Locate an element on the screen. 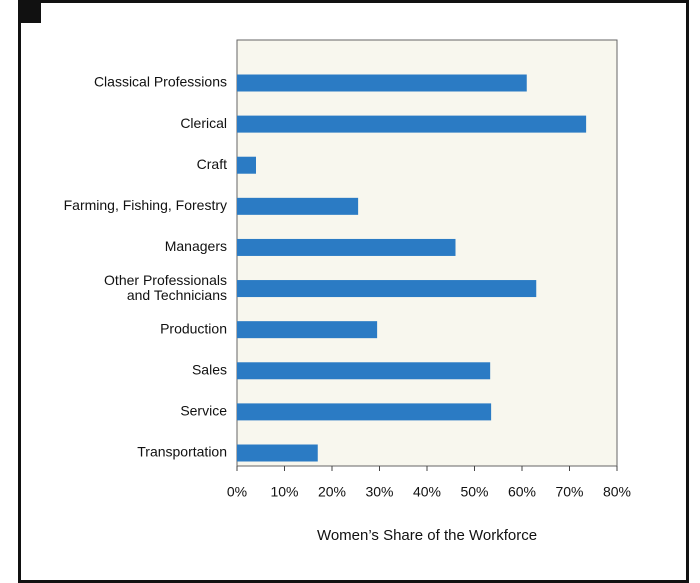 This screenshot has width=700, height=583. corner-mark is located at coordinates (29, 11).